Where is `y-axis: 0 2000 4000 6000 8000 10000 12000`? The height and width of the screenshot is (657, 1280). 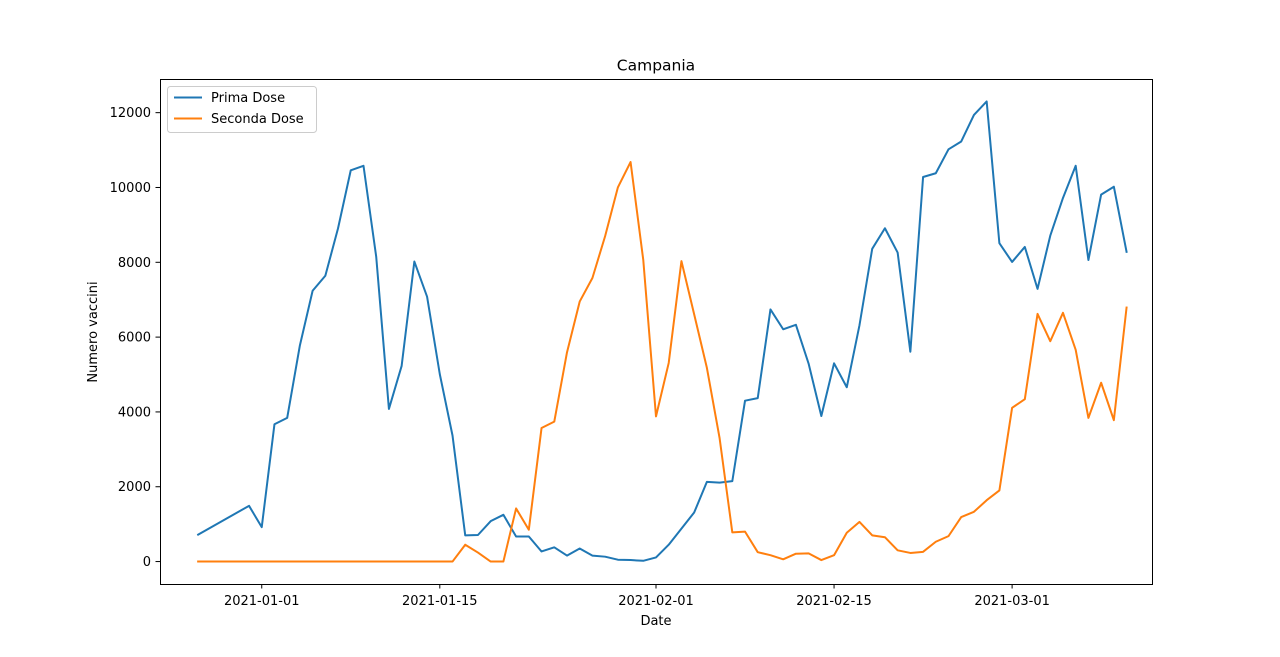
y-axis: 0 2000 4000 6000 8000 10000 12000 is located at coordinates (135, 338).